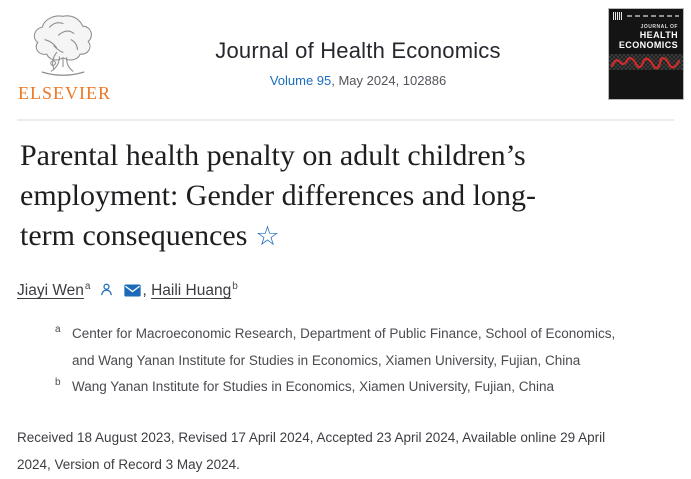  What do you see at coordinates (648, 45) in the screenshot?
I see `cover-economics: ECONOMICS` at bounding box center [648, 45].